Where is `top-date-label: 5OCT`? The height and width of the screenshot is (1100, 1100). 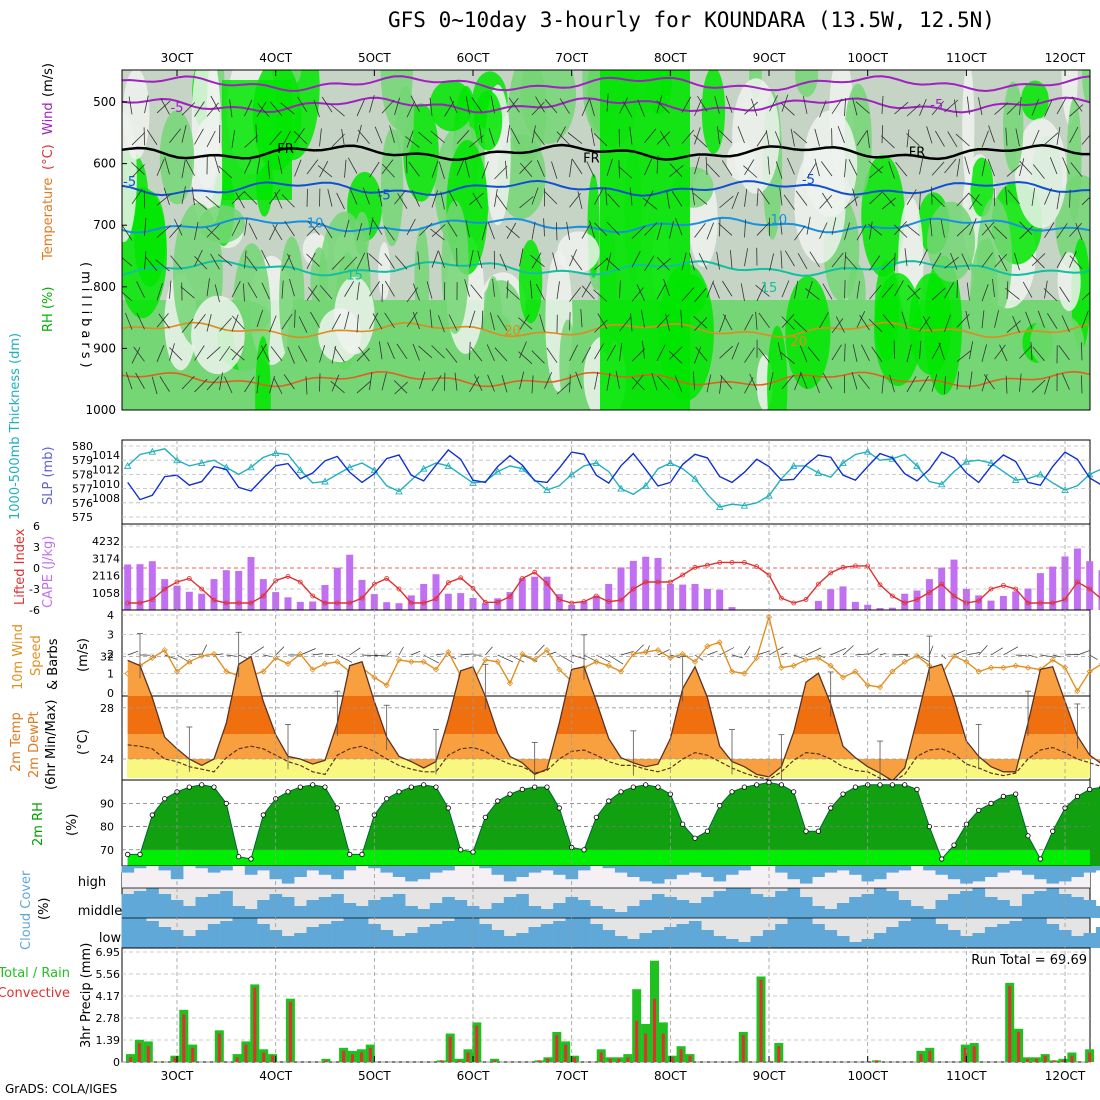 top-date-label: 5OCT is located at coordinates (374, 58).